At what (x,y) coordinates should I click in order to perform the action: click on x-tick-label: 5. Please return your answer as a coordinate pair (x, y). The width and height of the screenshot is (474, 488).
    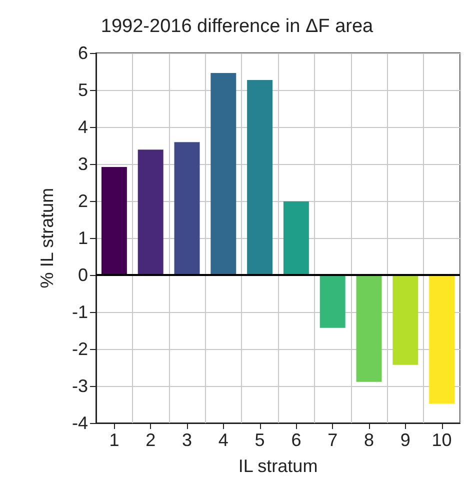
    Looking at the image, I should click on (259, 440).